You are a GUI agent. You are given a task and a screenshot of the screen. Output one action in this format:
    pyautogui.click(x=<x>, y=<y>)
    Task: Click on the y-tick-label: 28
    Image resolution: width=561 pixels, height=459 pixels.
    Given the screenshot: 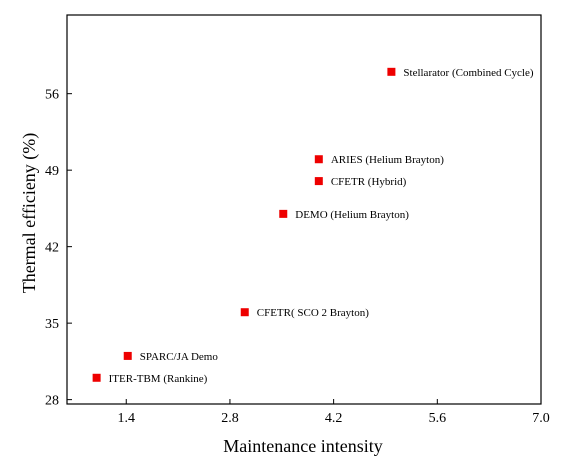 What is the action you would take?
    pyautogui.click(x=52, y=401)
    